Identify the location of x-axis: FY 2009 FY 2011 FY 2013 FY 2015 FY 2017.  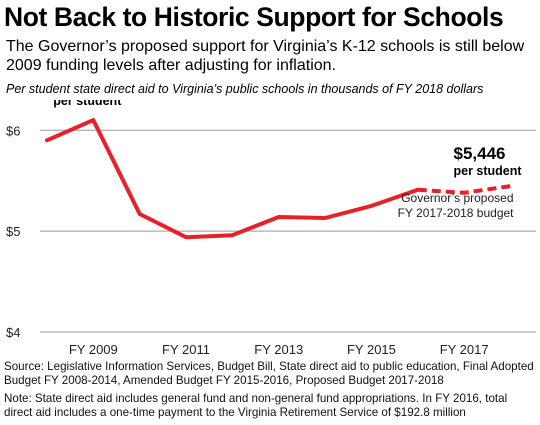
(279, 349).